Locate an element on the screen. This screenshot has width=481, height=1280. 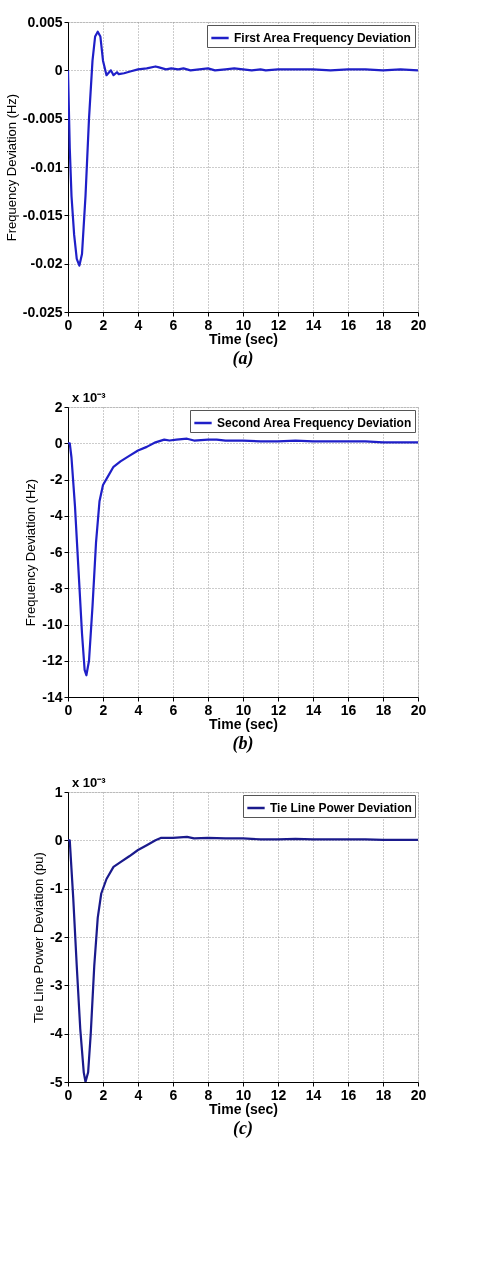
y-tick-label: -3 is located at coordinates (56, 984).